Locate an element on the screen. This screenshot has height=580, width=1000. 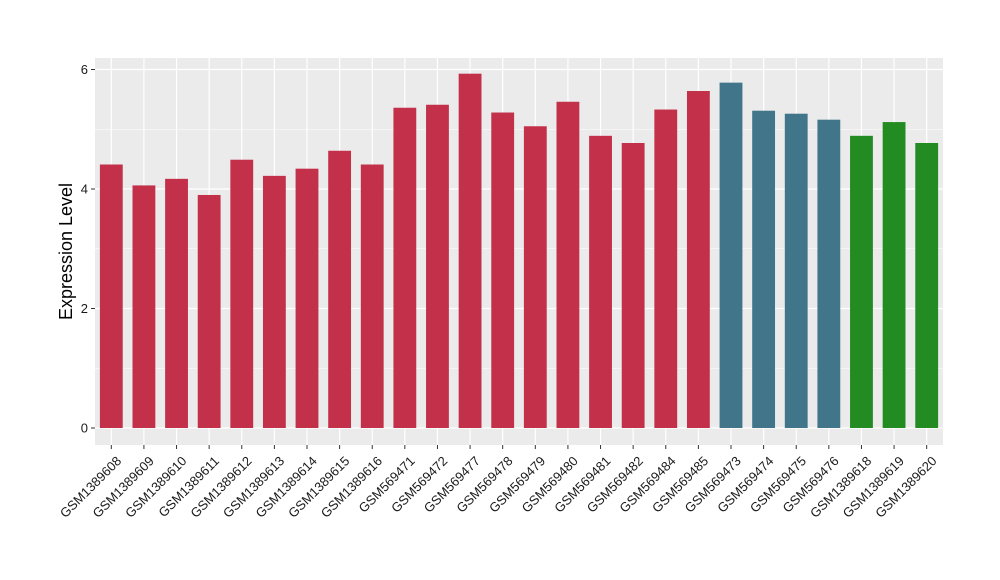
bar-GSM569475 is located at coordinates (796, 270).